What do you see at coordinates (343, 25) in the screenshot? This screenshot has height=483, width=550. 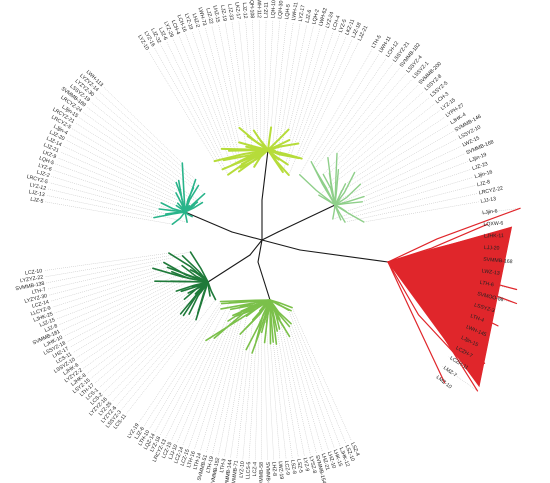 I see `leaf-label: LYZ-5` at bounding box center [343, 25].